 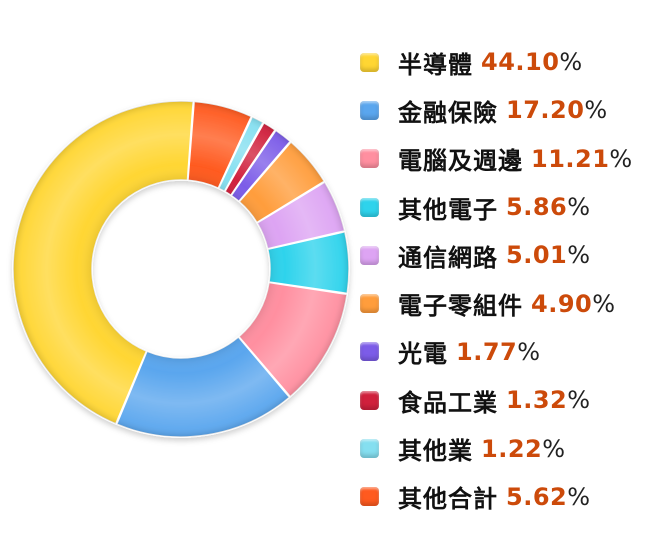 What do you see at coordinates (573, 303) in the screenshot?
I see `legend-value: 4.90%` at bounding box center [573, 303].